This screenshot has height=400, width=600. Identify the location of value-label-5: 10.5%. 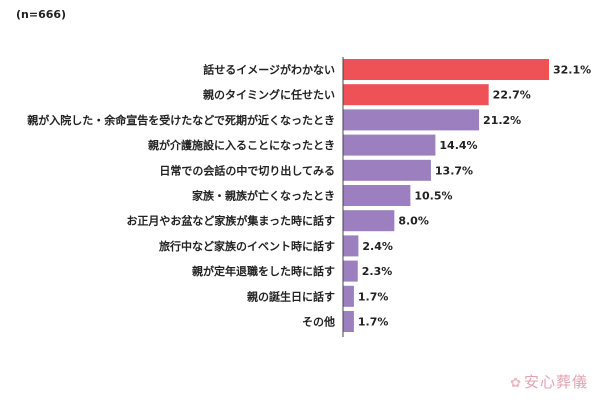
(433, 196).